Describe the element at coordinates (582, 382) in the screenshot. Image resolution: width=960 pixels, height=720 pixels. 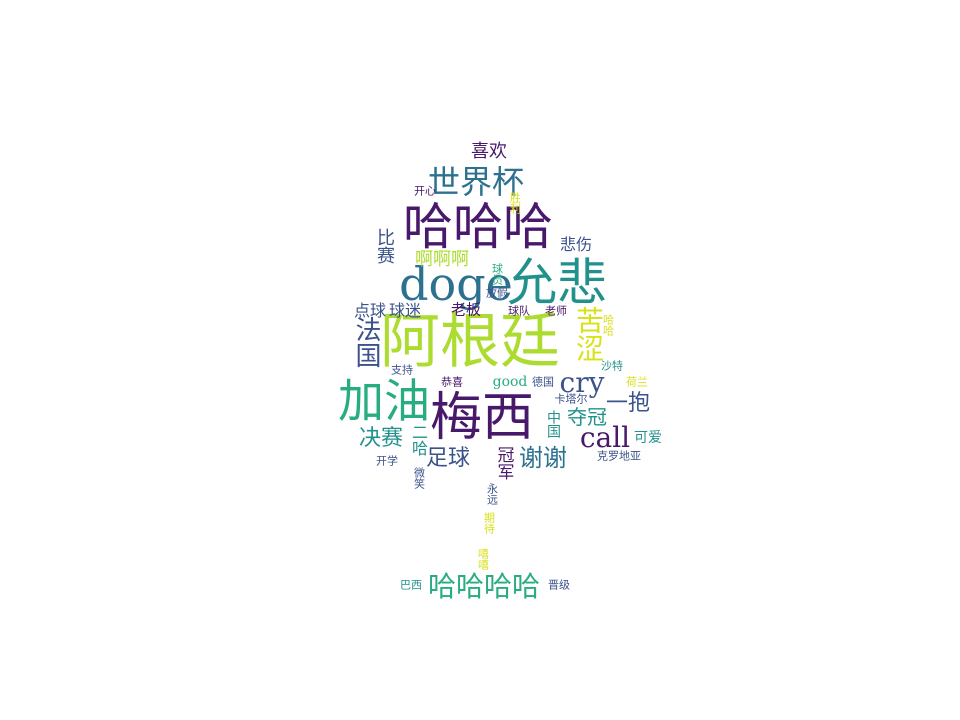
I see `cloud-word: cry` at that location.